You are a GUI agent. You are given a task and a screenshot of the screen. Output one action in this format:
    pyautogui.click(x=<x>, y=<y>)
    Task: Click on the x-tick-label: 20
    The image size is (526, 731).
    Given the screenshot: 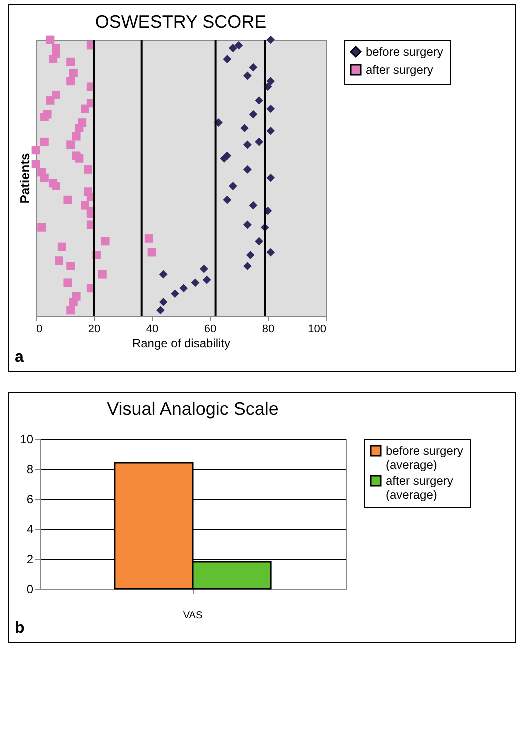 What is the action you would take?
    pyautogui.click(x=94, y=330)
    